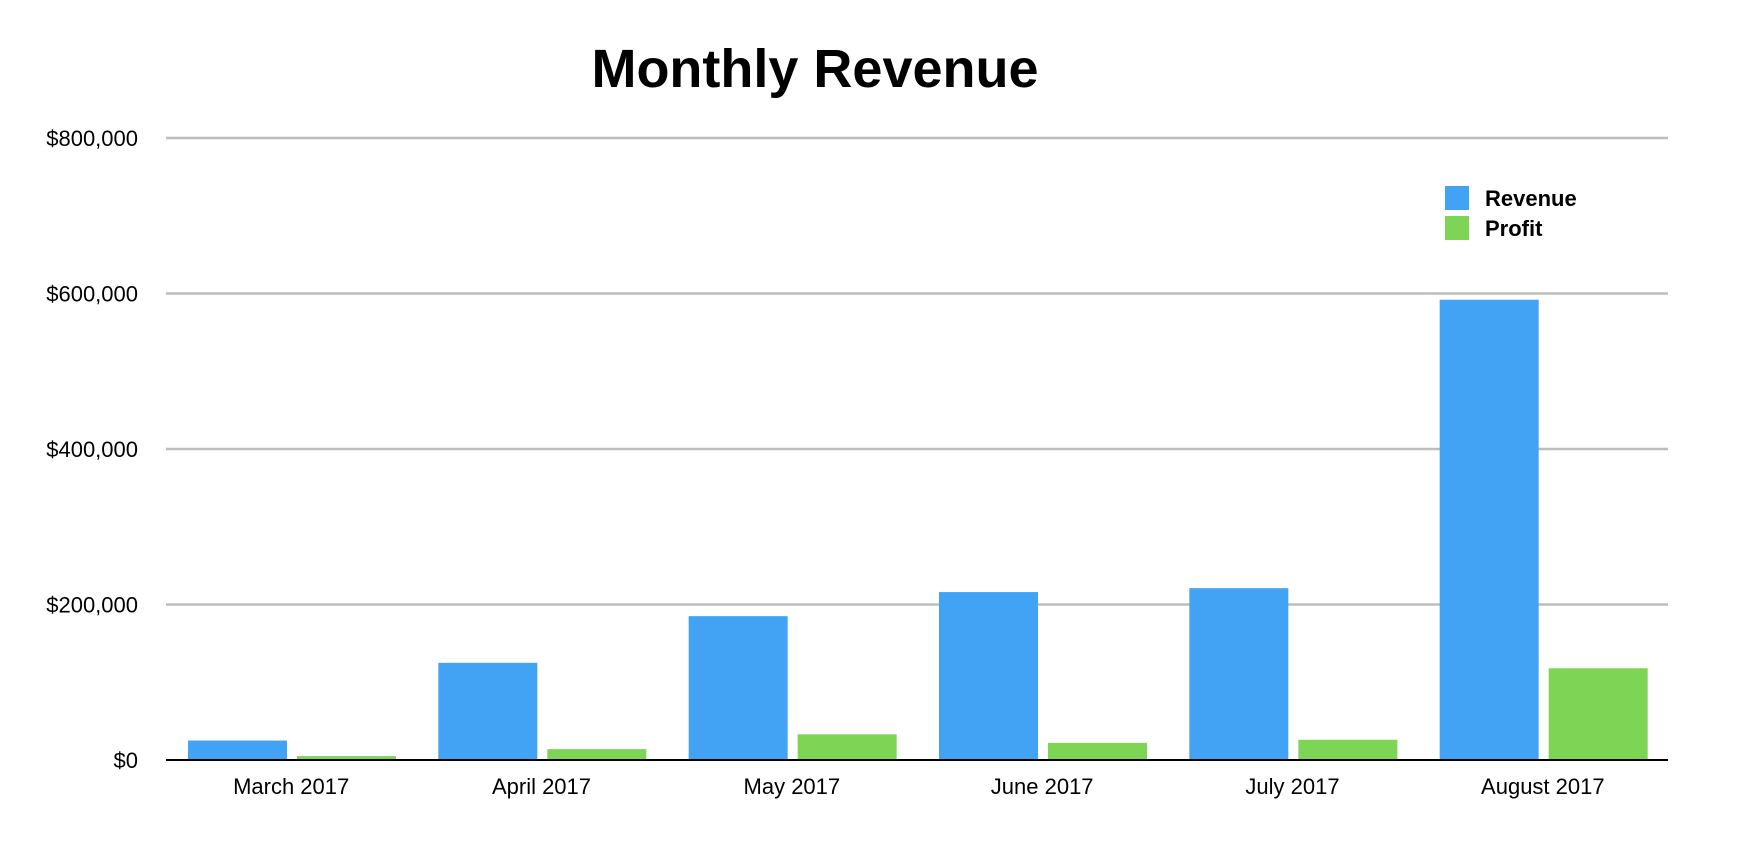 The width and height of the screenshot is (1756, 856). What do you see at coordinates (126, 760) in the screenshot?
I see `y-tick-label: $0` at bounding box center [126, 760].